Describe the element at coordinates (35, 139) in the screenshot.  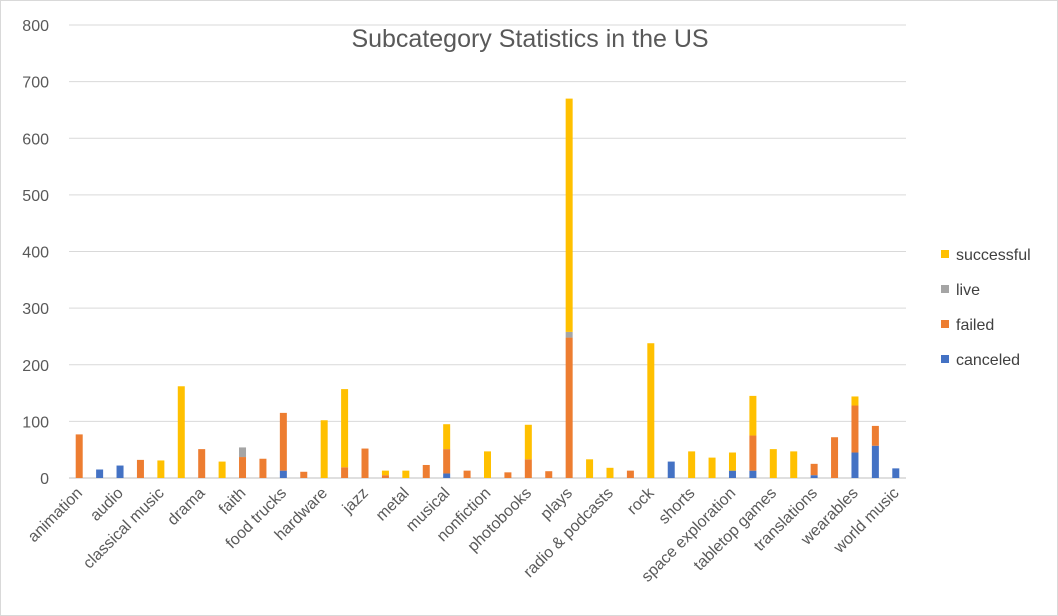
I see `y-tick-label: 600` at that location.